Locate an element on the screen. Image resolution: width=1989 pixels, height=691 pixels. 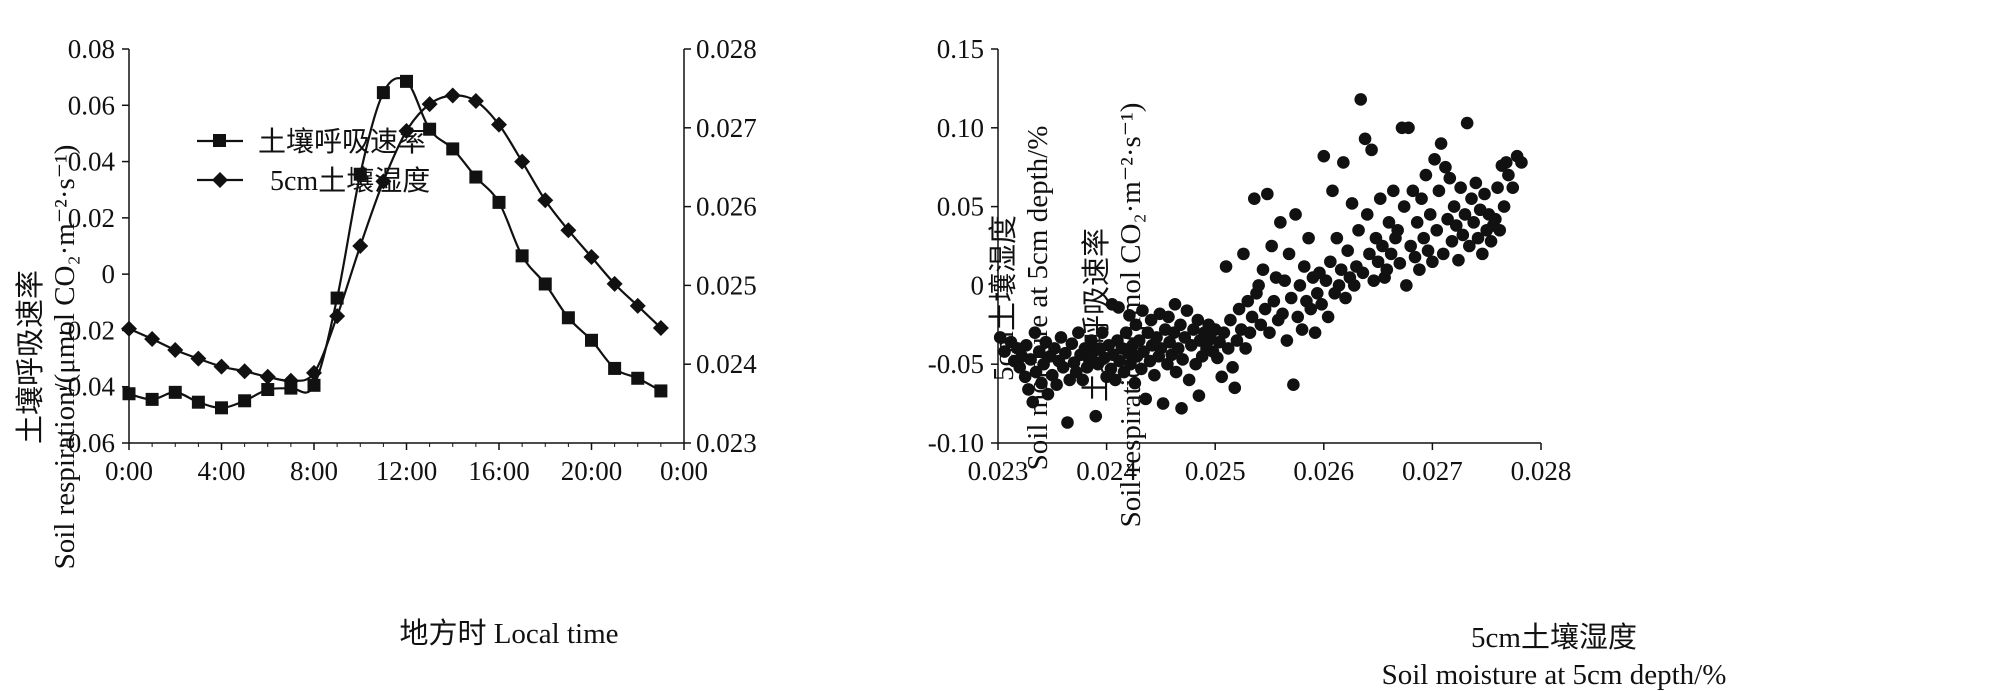
scatter-x-tick-label: 0.027 is located at coordinates (1432, 471).